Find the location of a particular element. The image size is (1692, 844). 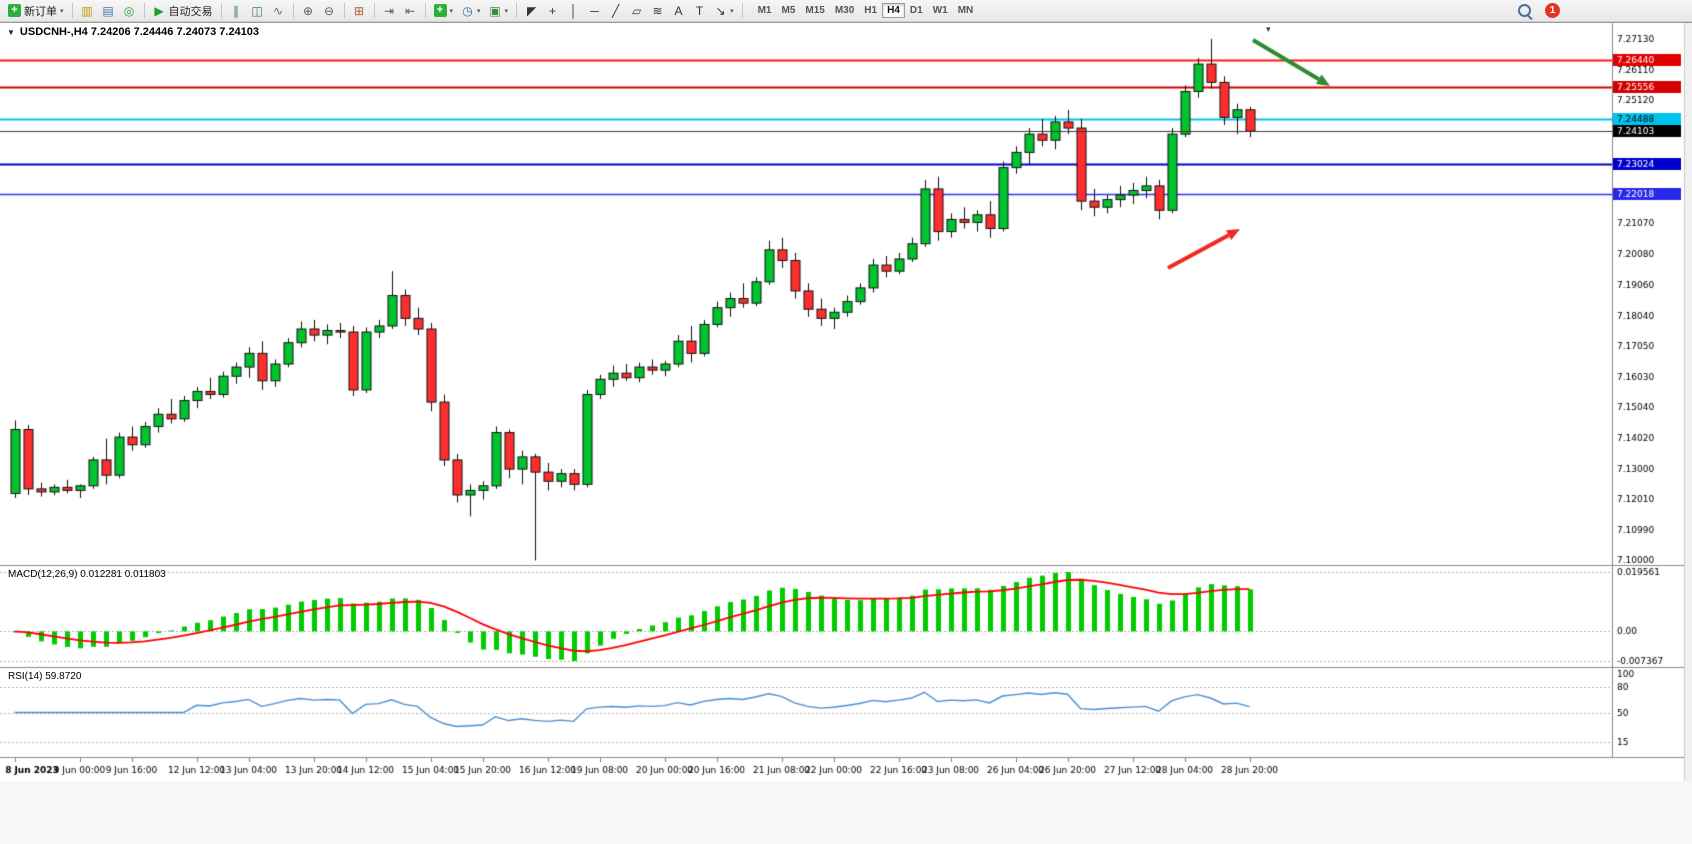

window-bottom-space is located at coordinates (846, 812).